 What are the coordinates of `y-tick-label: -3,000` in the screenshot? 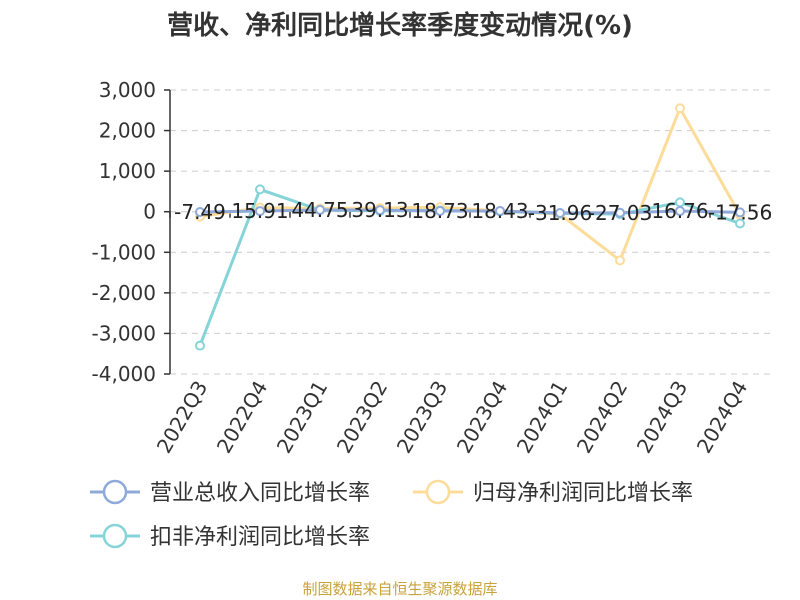 It's located at (124, 333).